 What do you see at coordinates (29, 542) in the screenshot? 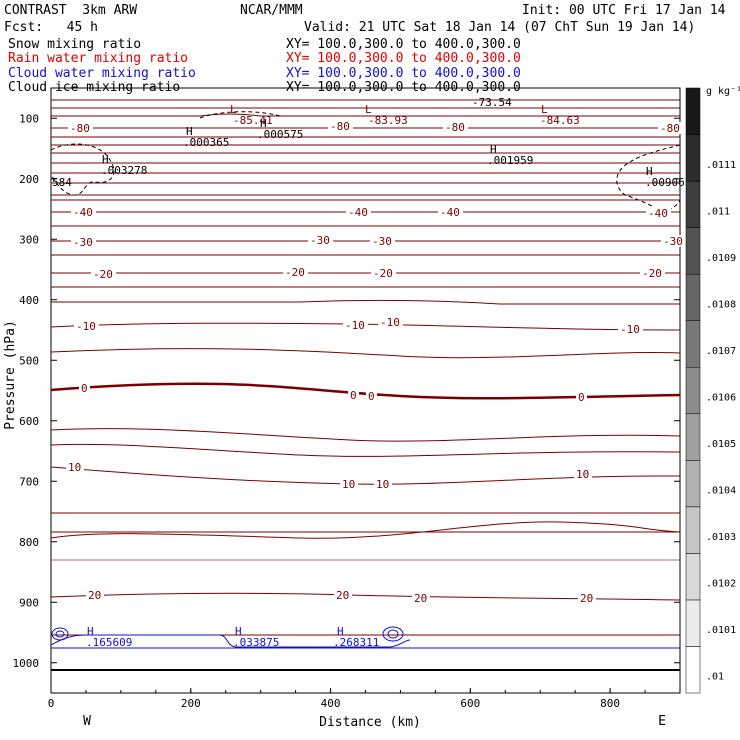
I see `y-tick-label: 800` at bounding box center [29, 542].